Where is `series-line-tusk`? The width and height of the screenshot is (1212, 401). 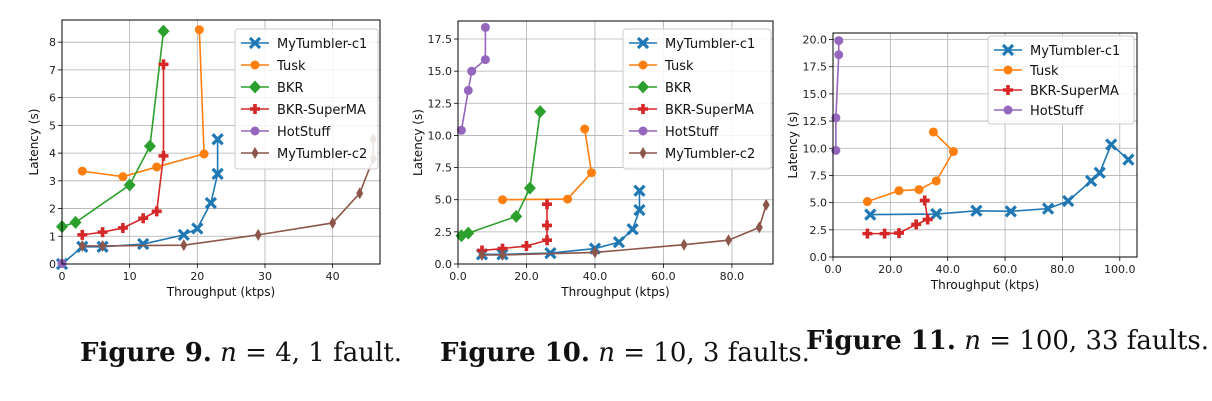 series-line-tusk is located at coordinates (143, 103).